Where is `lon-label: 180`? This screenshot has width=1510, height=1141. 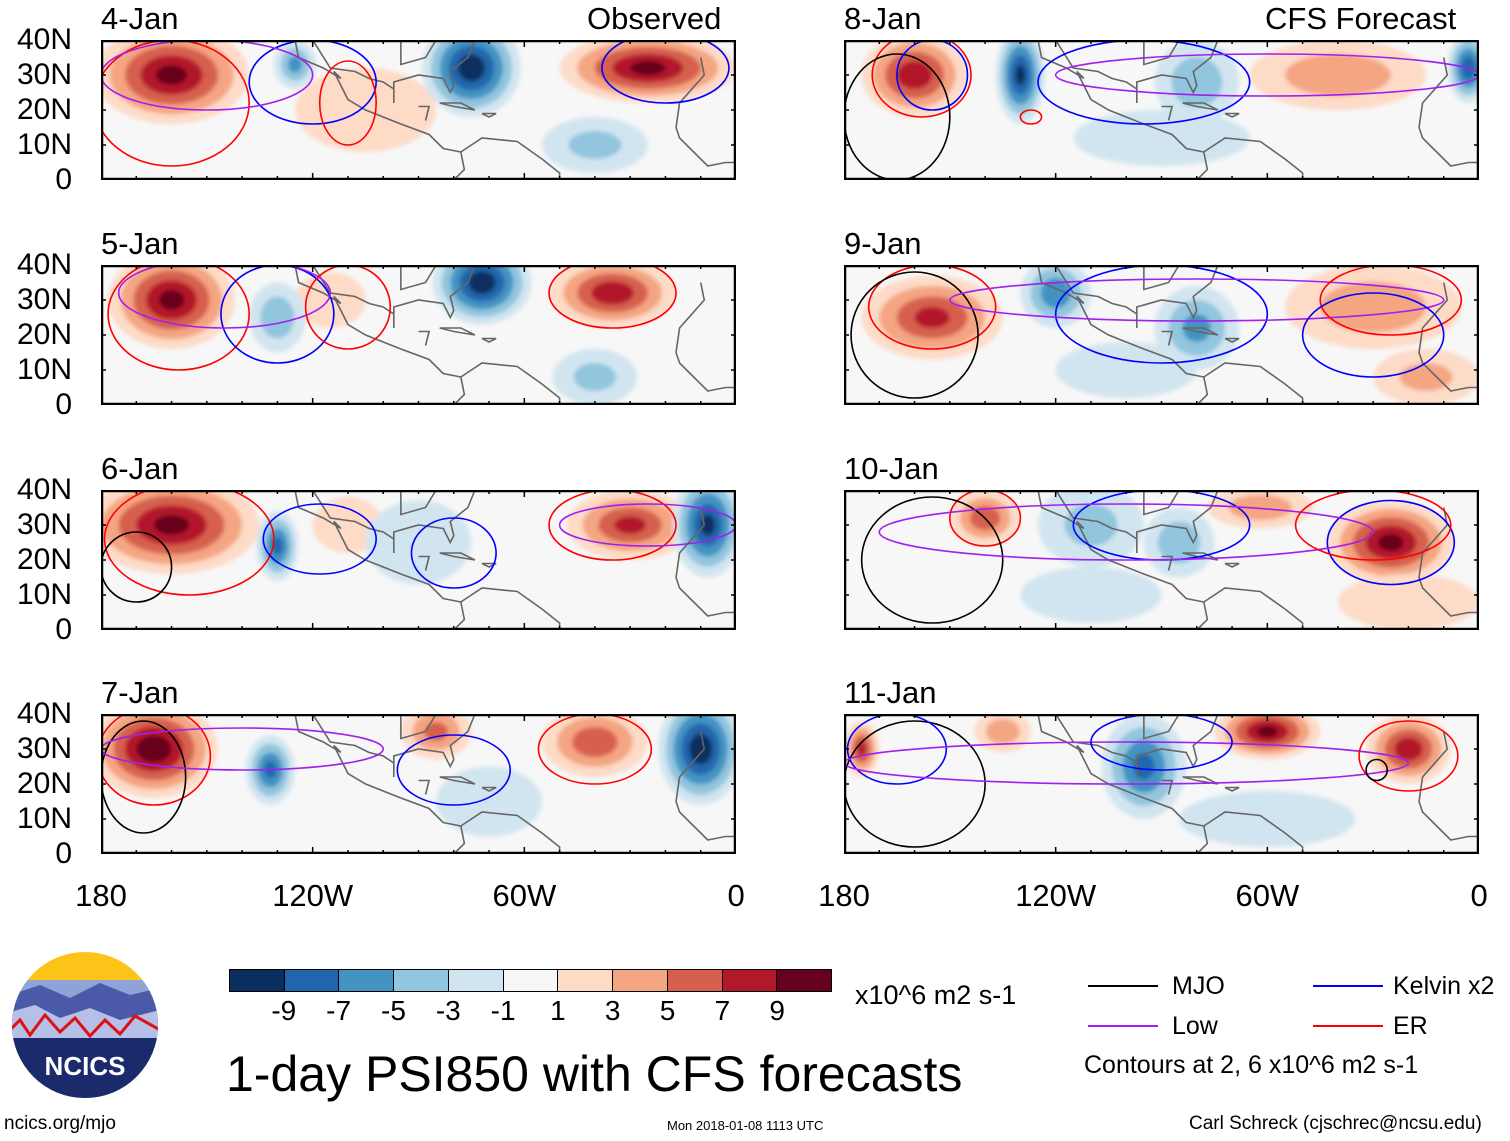 lon-label: 180 is located at coordinates (844, 895).